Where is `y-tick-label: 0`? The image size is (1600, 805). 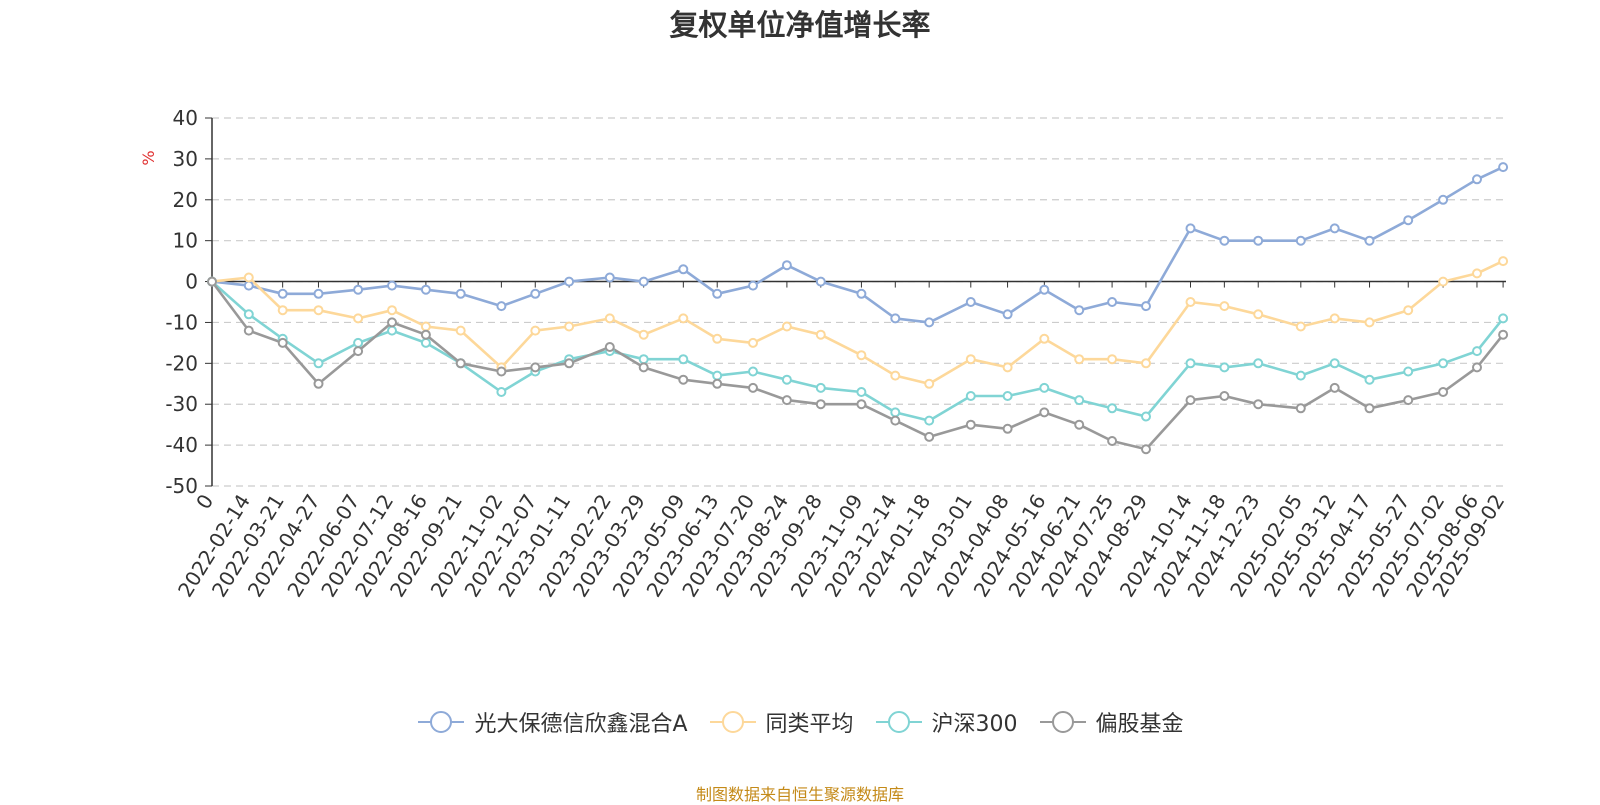 y-tick-label: 0 is located at coordinates (191, 282).